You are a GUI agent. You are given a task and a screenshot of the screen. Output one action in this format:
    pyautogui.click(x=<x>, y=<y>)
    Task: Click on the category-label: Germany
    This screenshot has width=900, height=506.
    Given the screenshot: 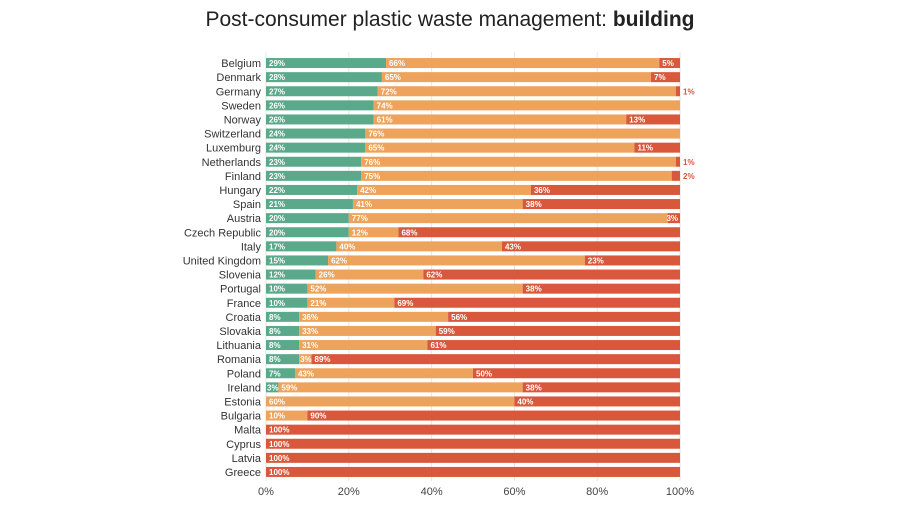 What is the action you would take?
    pyautogui.click(x=239, y=92)
    